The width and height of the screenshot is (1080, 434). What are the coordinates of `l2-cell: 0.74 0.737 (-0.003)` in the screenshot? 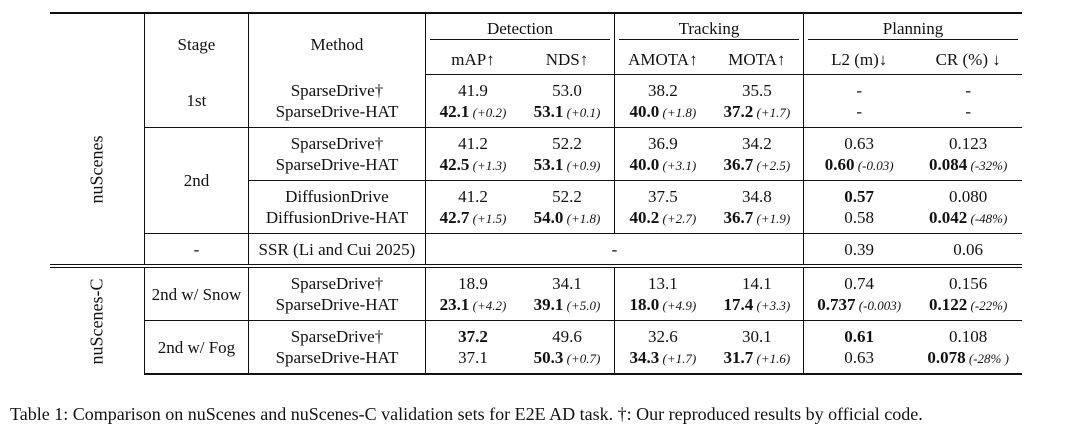 It's located at (859, 292).